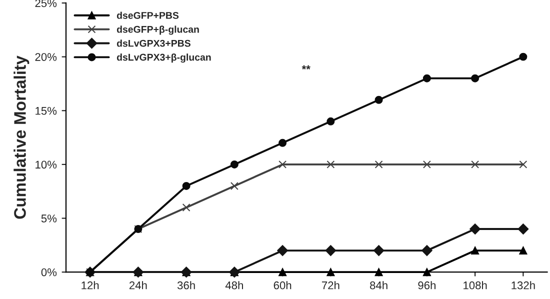 The image size is (550, 299). What do you see at coordinates (90, 285) in the screenshot?
I see `x-tick-label: 12h` at bounding box center [90, 285].